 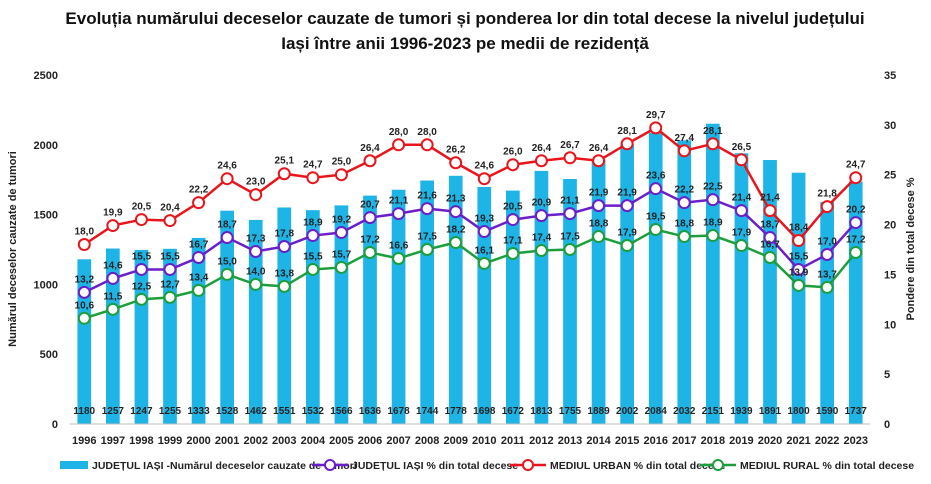 What do you see at coordinates (827, 241) in the screenshot?
I see `series-point-label-0: 17,0` at bounding box center [827, 241].